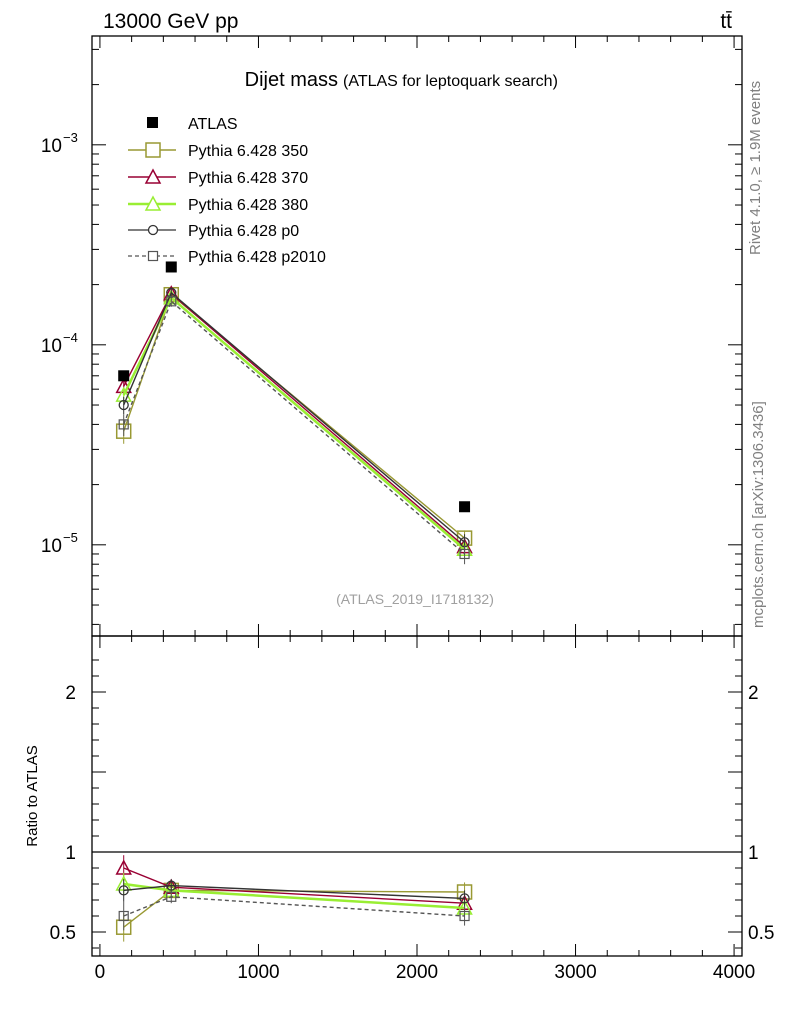 Image resolution: width=786 pixels, height=1024 pixels. What do you see at coordinates (153, 230) in the screenshot?
I see `legend-marker-p0` at bounding box center [153, 230].